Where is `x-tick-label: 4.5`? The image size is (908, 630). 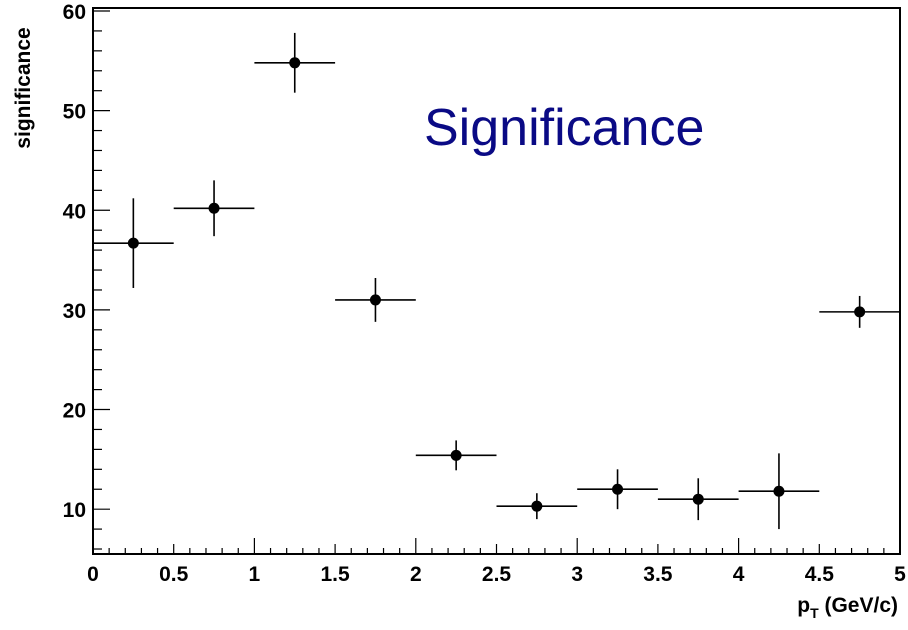
x-tick-label: 4.5 is located at coordinates (820, 574).